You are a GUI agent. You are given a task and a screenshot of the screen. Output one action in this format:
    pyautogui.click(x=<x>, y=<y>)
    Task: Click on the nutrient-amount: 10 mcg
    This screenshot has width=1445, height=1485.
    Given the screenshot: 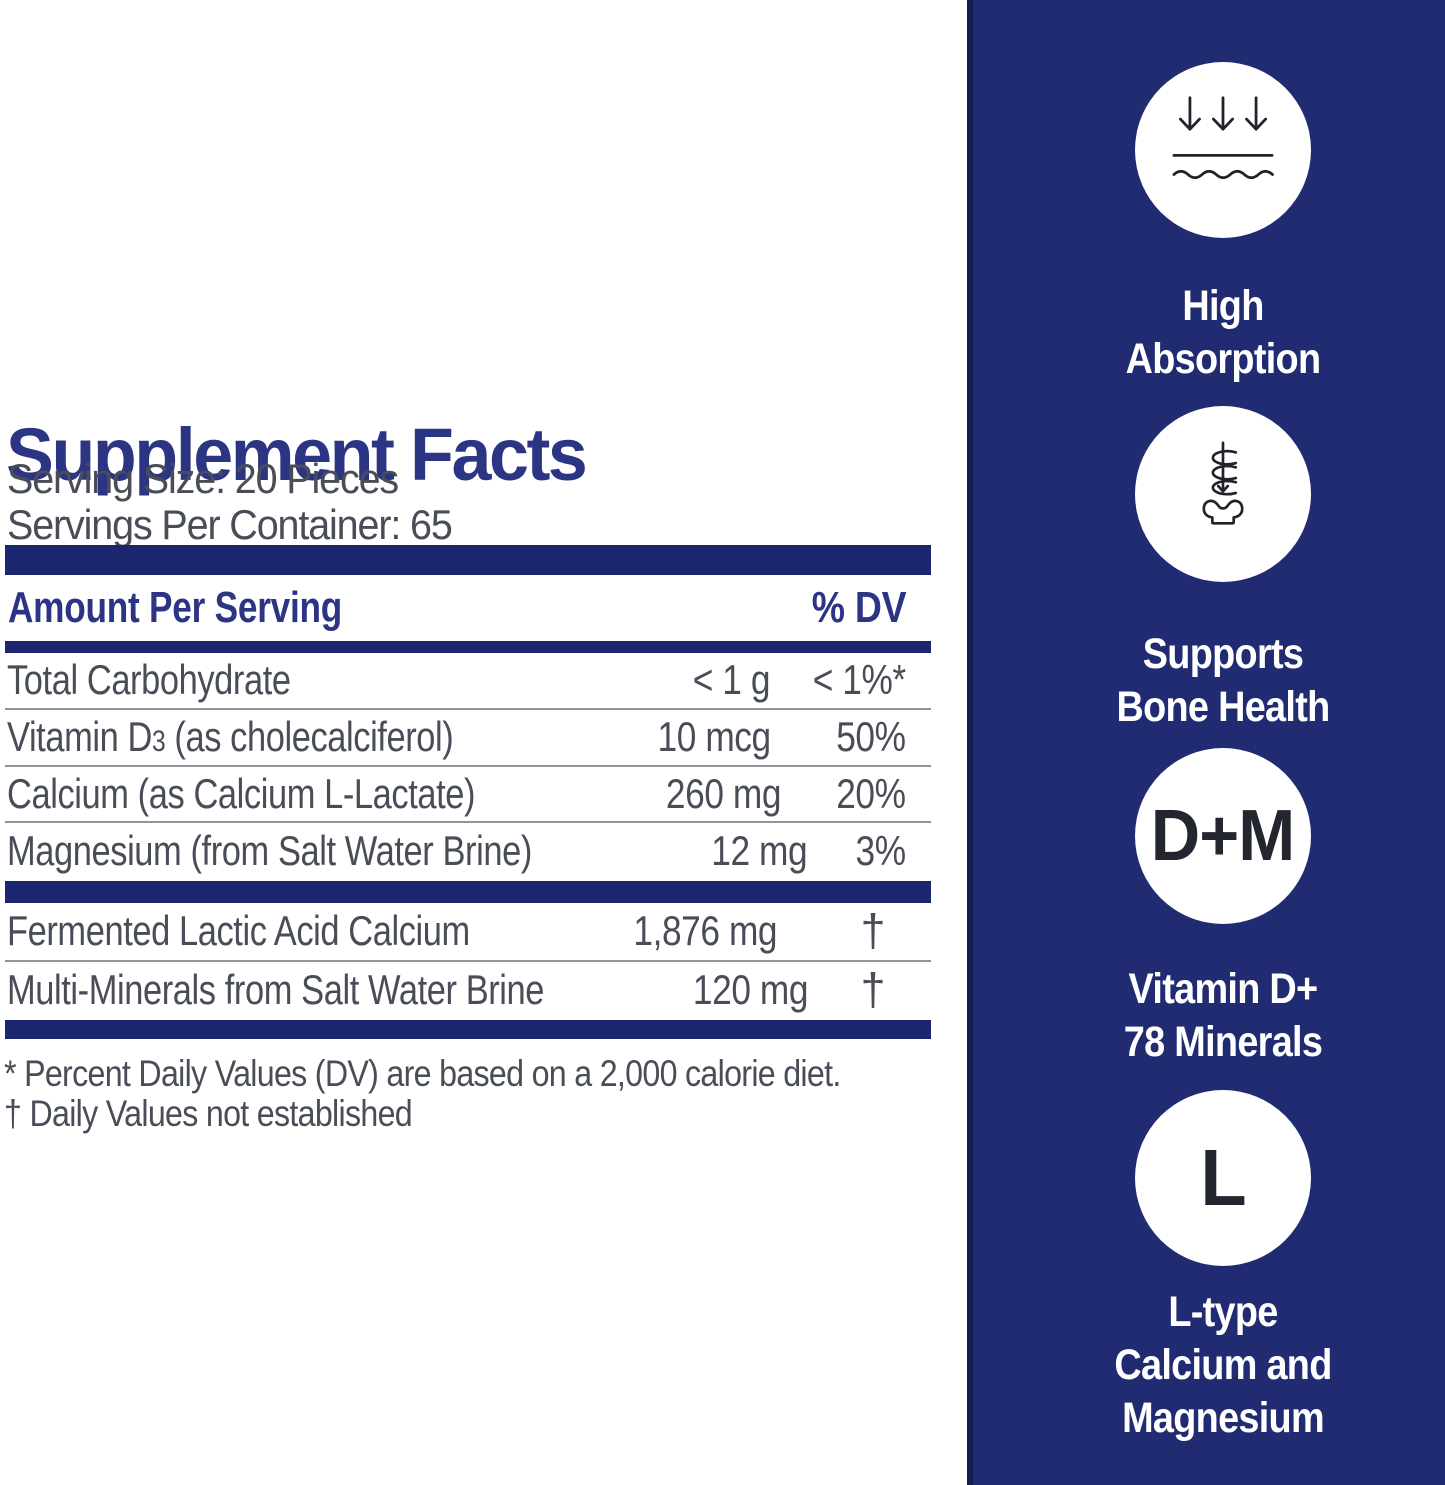 What is the action you would take?
    pyautogui.click(x=714, y=737)
    